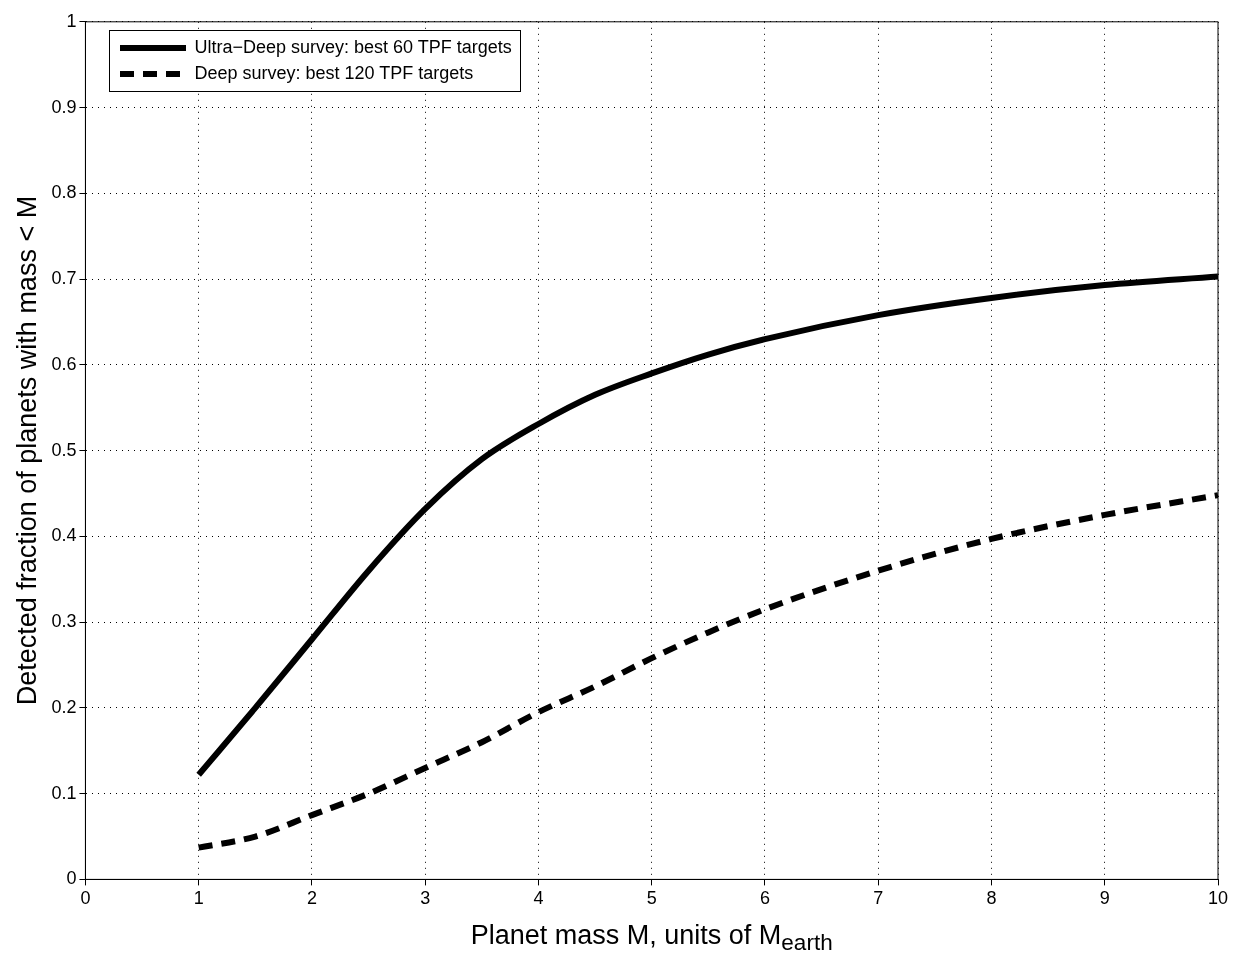 The width and height of the screenshot is (1260, 975). Describe the element at coordinates (64, 278) in the screenshot. I see `y-tick-label: 0.7` at that location.